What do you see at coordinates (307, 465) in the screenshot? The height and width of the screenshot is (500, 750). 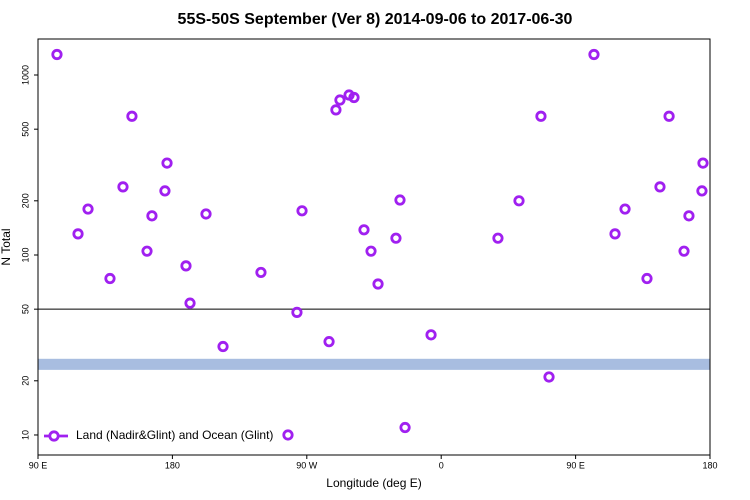 I see `x-tick-label: 90 W` at bounding box center [307, 465].